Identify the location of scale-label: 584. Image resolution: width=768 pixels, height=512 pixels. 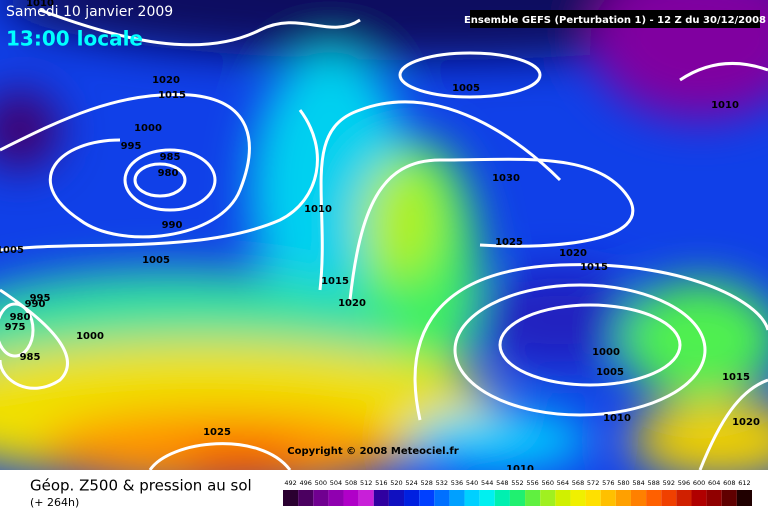
(638, 483).